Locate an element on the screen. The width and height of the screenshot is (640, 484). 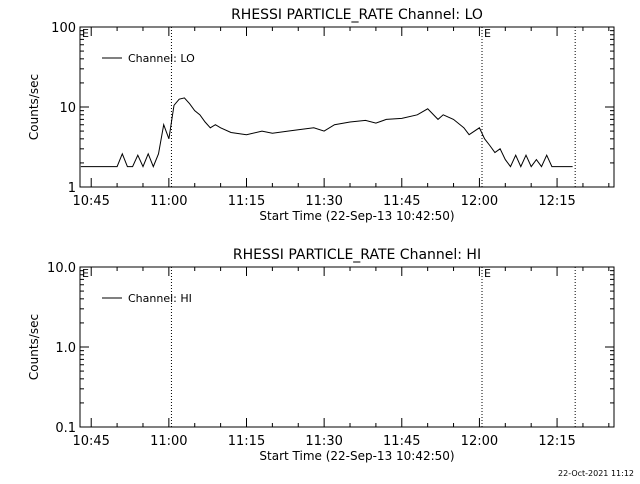
panel1-ytick-label: 1 is located at coordinates (72, 188).